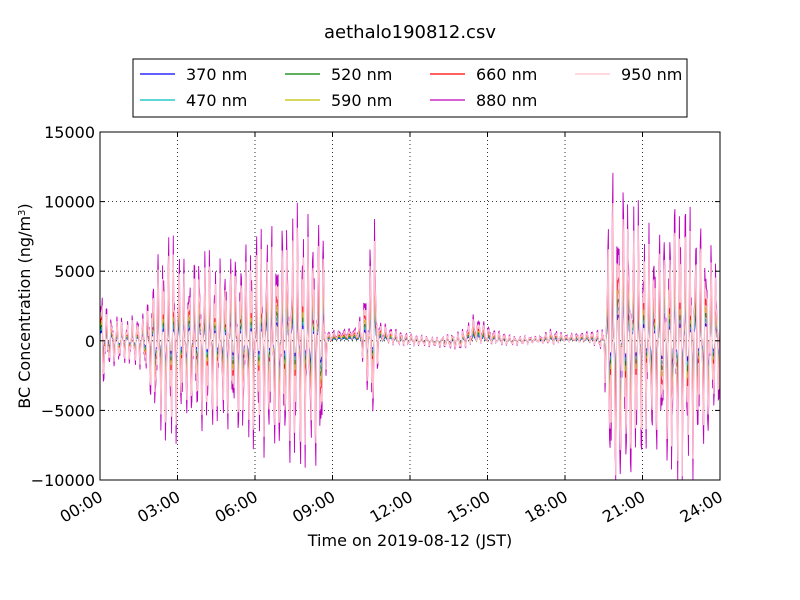 The width and height of the screenshot is (800, 600). What do you see at coordinates (69, 202) in the screenshot?
I see `y-tick-label: 10000` at bounding box center [69, 202].